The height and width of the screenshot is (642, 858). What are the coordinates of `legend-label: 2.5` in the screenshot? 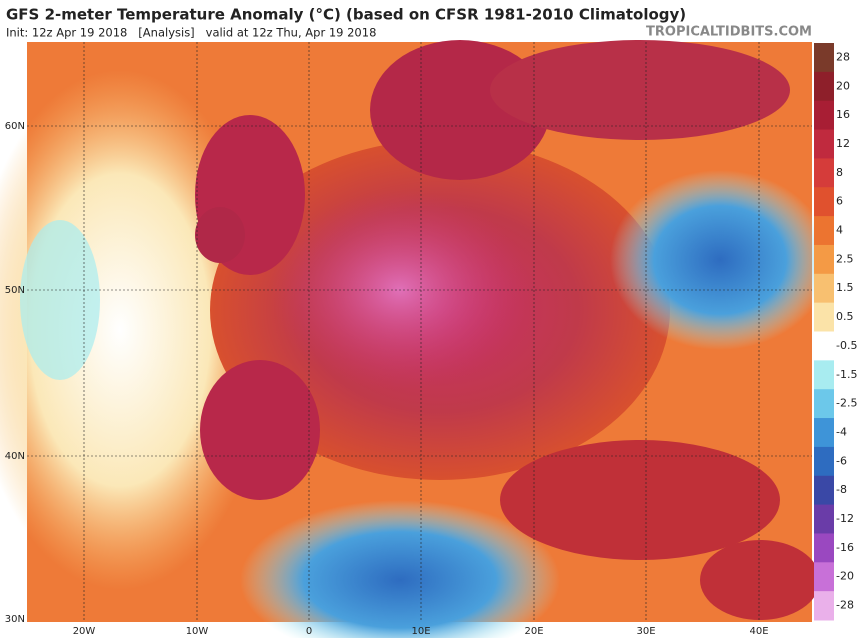 It's located at (845, 258).